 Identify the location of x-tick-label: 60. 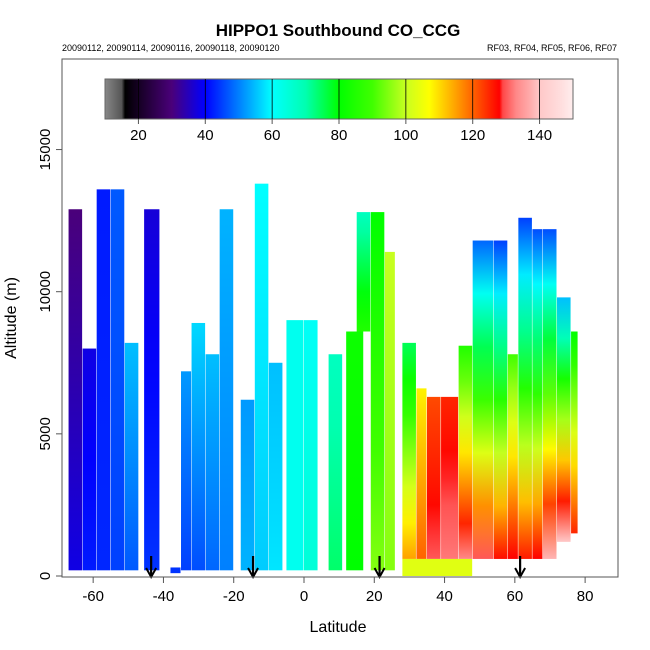
(514, 596).